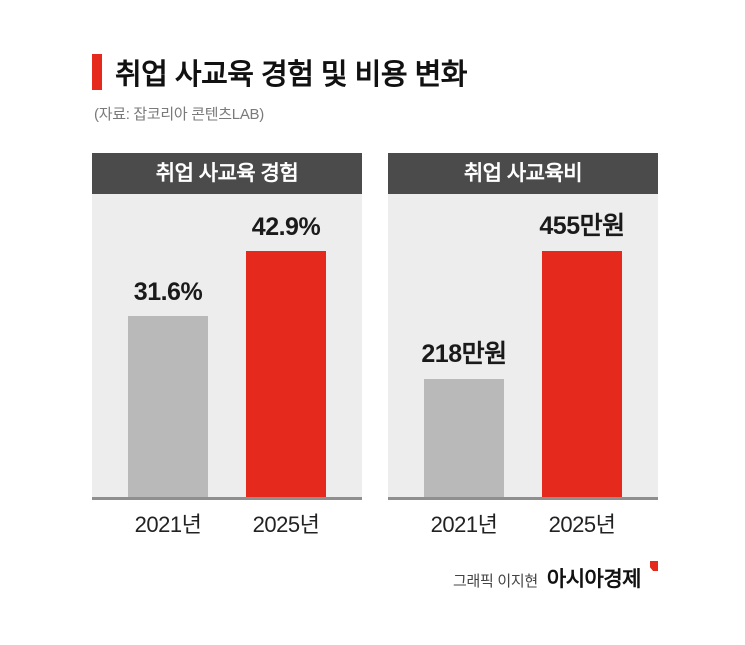 The height and width of the screenshot is (645, 745). What do you see at coordinates (654, 566) in the screenshot?
I see `brand-mark-icon` at bounding box center [654, 566].